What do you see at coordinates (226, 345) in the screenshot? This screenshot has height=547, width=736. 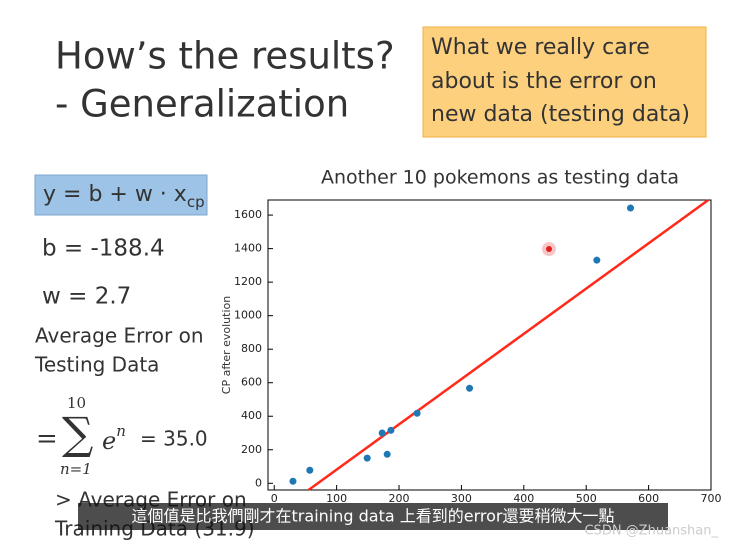 I see `y-axis-label: CP after evolution` at bounding box center [226, 345].